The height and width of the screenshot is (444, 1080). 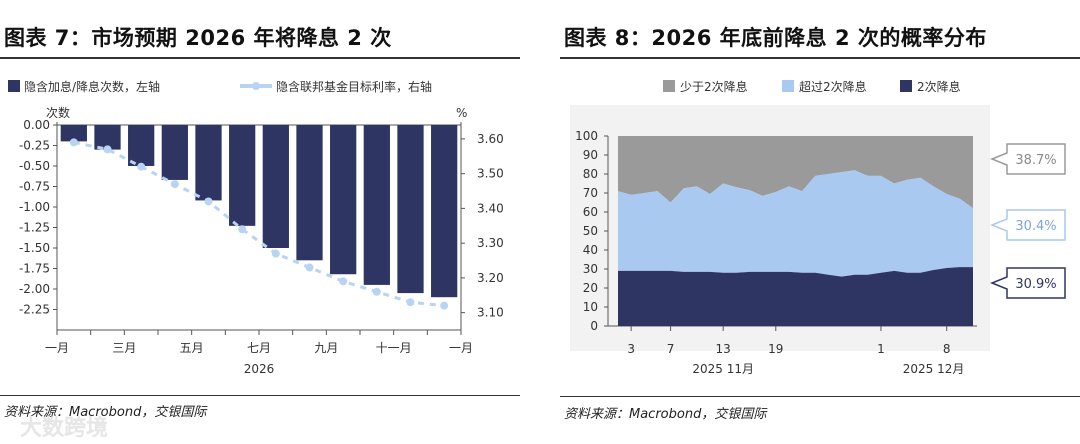 I want to click on legend-label-less: 少于2次降息, so click(x=714, y=86).